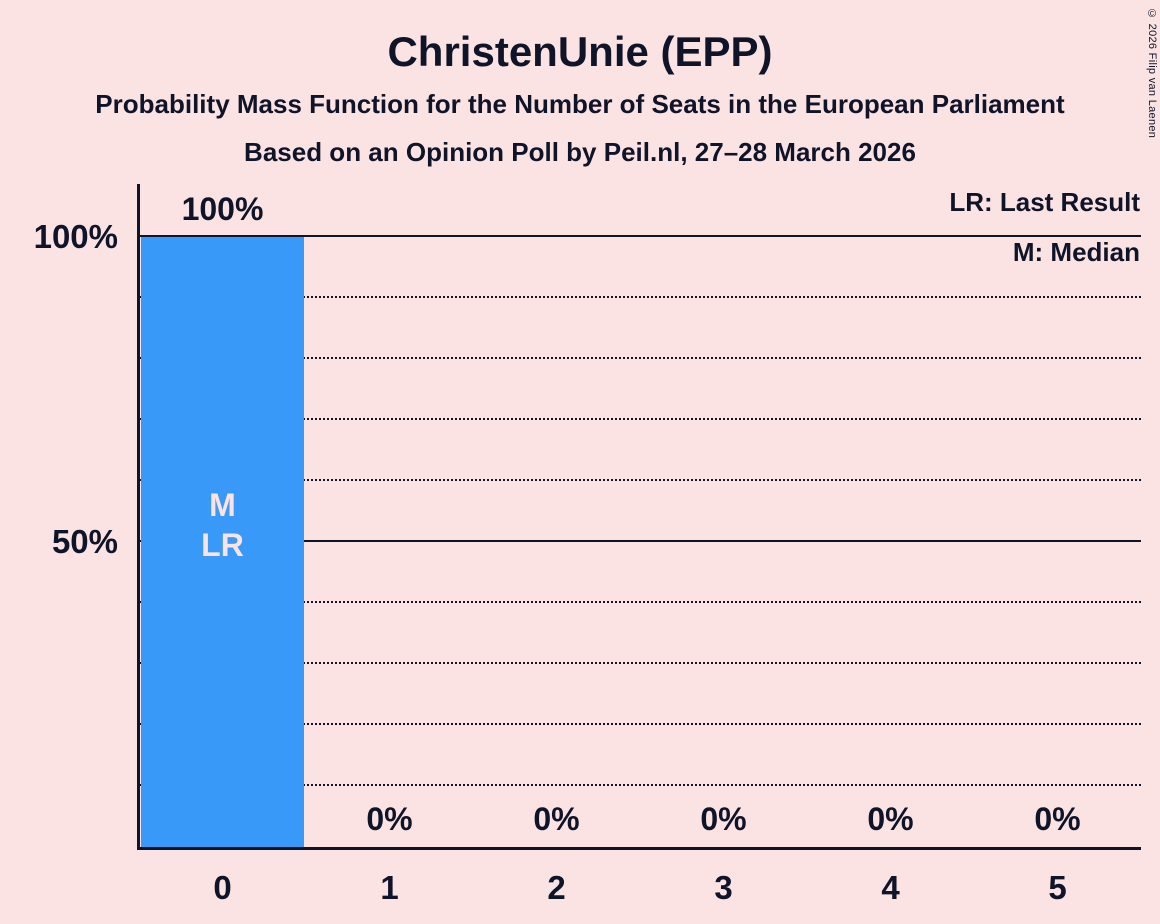  Describe the element at coordinates (1076, 252) in the screenshot. I see `legend-median: M: Median` at that location.